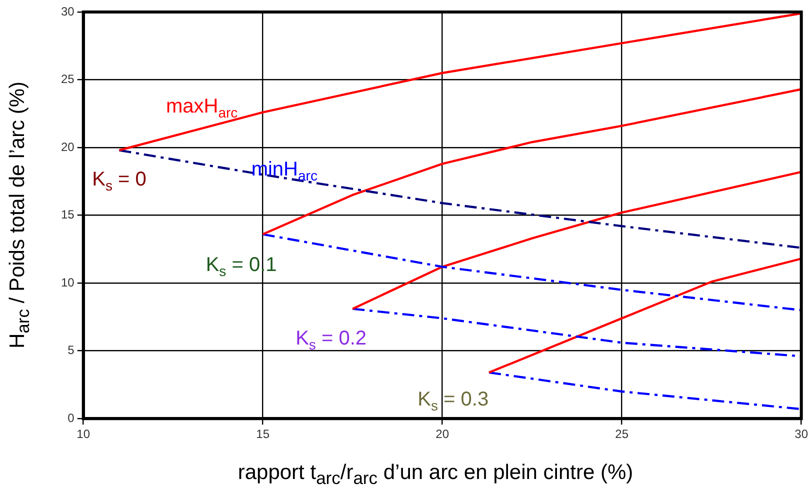 The width and height of the screenshot is (811, 495). Describe the element at coordinates (83, 434) in the screenshot. I see `x-tick-label: 10` at that location.